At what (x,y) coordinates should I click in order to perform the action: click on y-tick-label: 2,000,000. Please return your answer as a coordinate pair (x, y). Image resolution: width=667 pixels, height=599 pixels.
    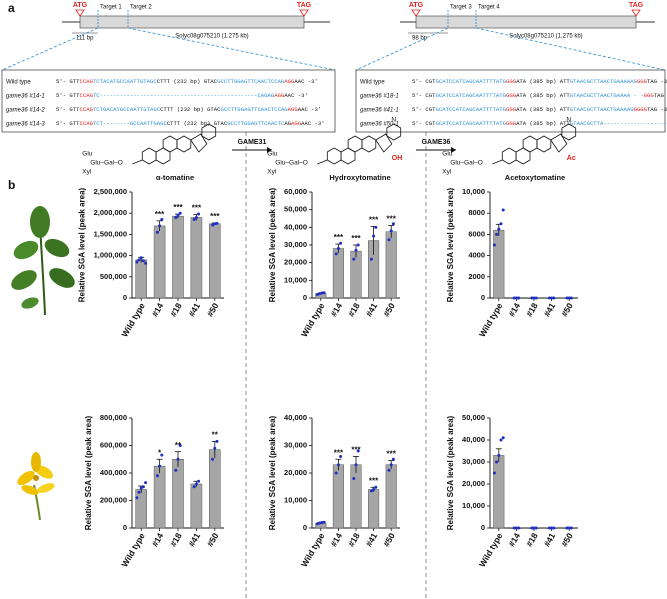
    Looking at the image, I should click on (110, 212).